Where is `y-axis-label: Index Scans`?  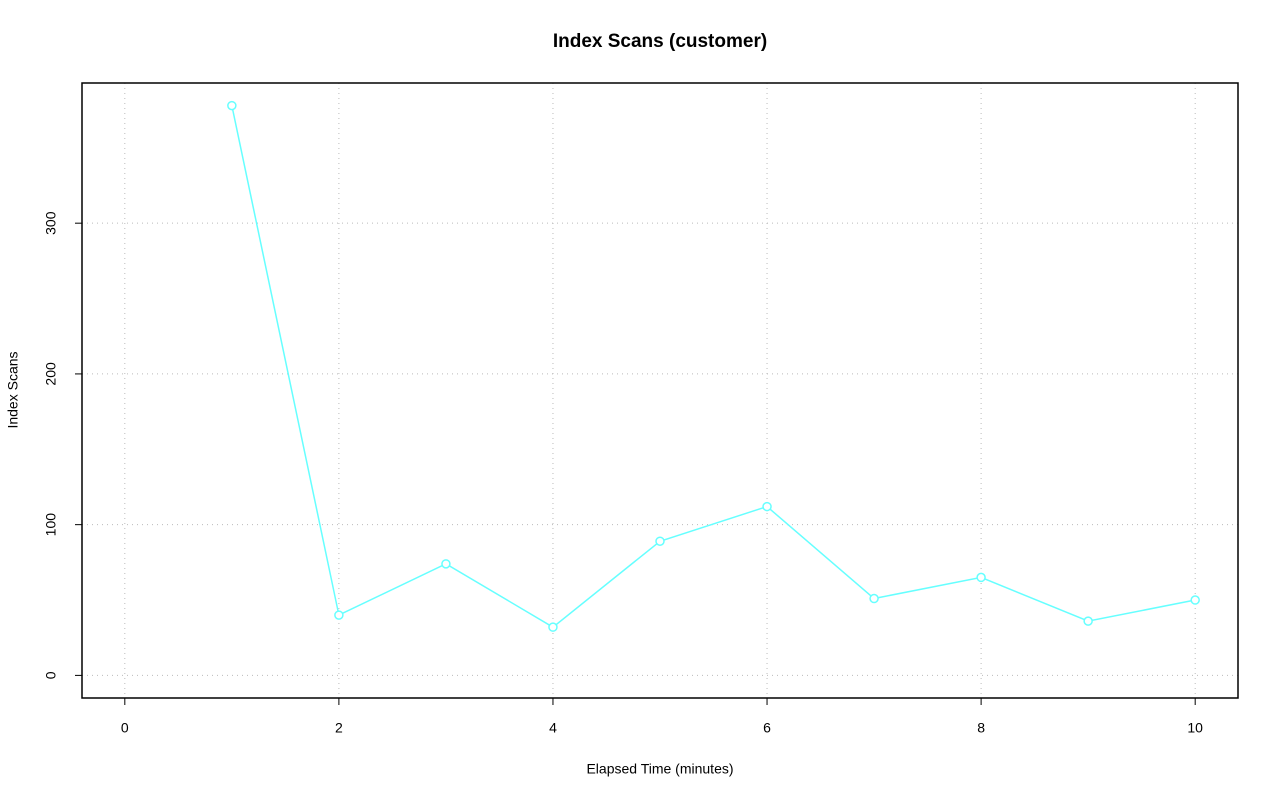
y-axis-label: Index Scans is located at coordinates (13, 389).